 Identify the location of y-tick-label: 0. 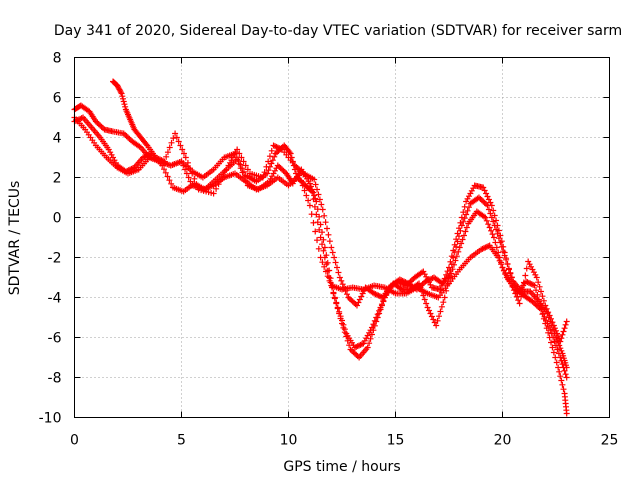
(57, 219).